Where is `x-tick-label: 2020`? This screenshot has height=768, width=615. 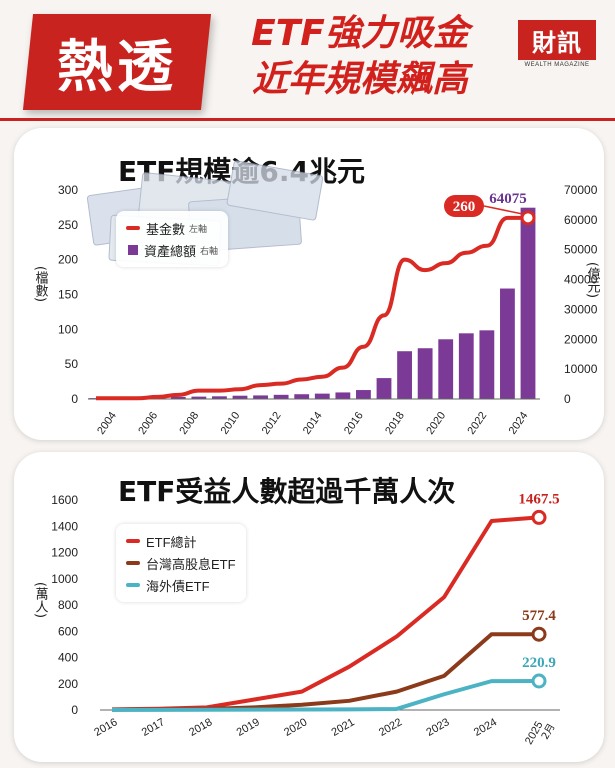 x-tick-label: 2020 is located at coordinates (295, 727).